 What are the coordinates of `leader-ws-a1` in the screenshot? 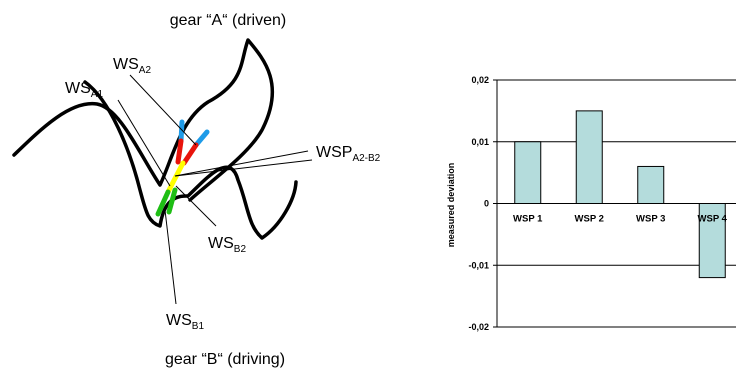 It's located at (144, 143).